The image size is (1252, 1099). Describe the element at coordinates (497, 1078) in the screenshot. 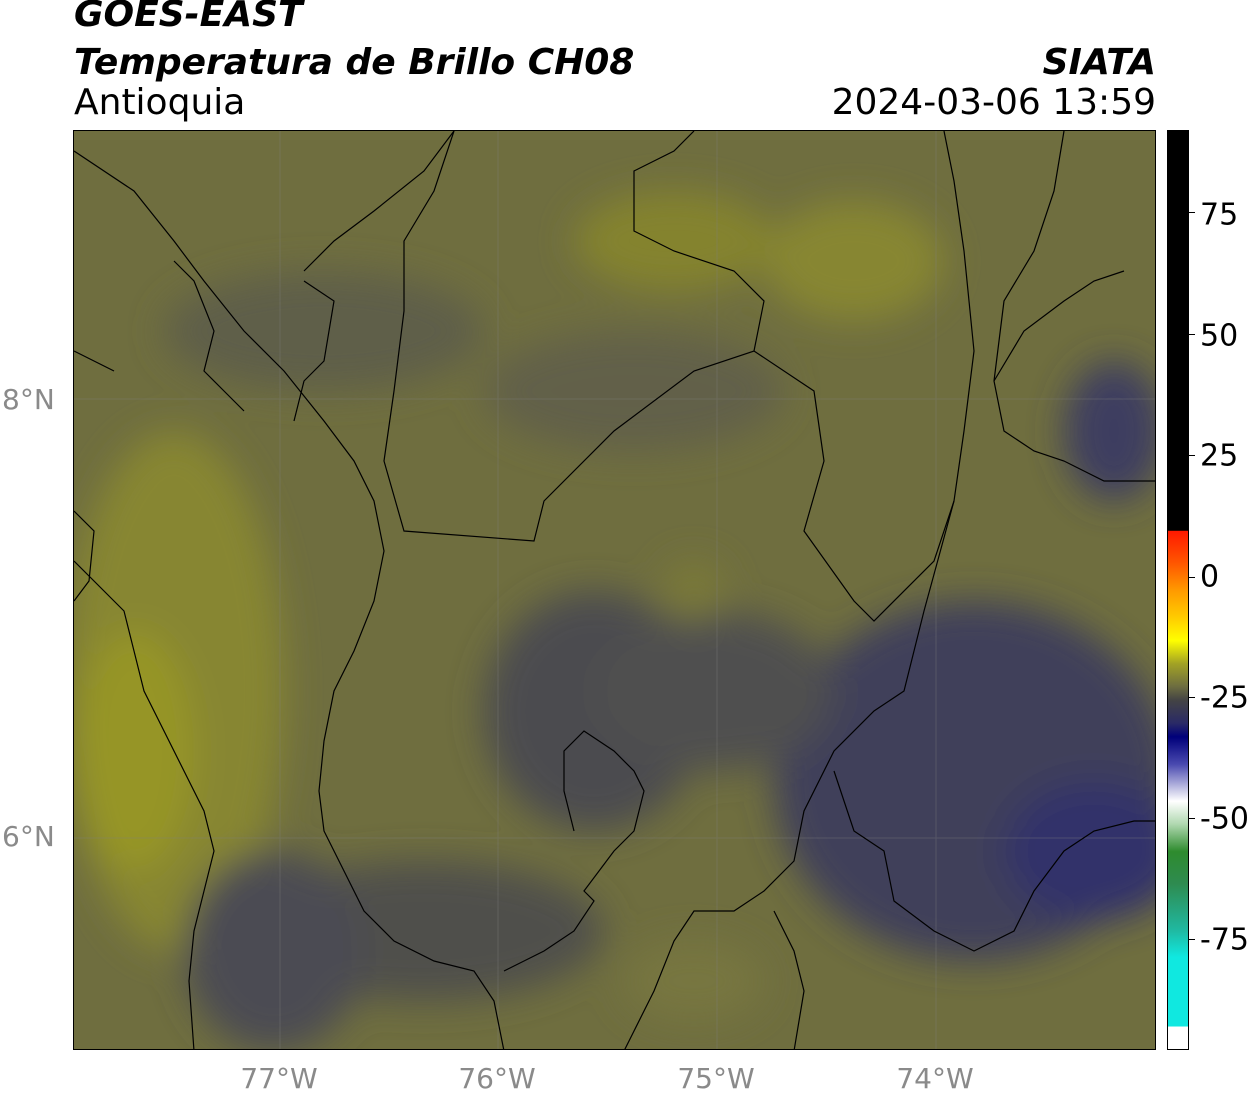

I see `lon-label-76w: 76°W` at that location.